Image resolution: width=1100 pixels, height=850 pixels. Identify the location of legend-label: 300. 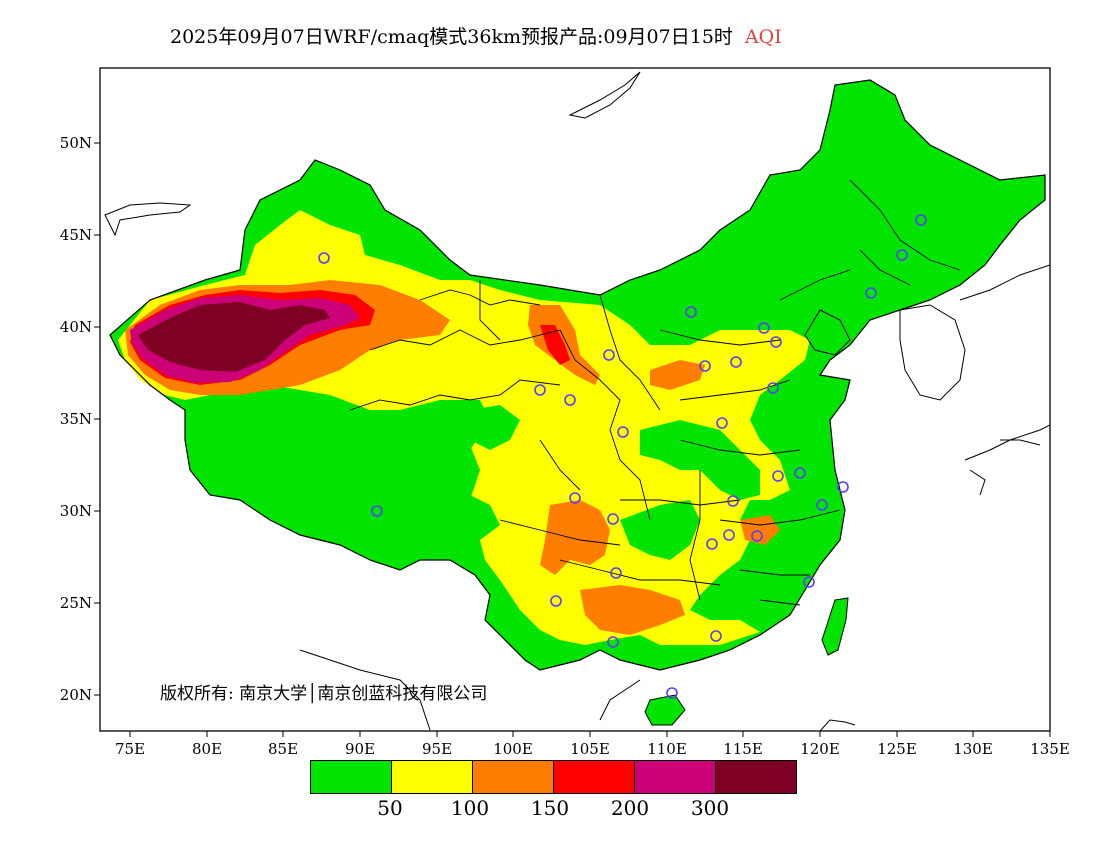
(710, 808).